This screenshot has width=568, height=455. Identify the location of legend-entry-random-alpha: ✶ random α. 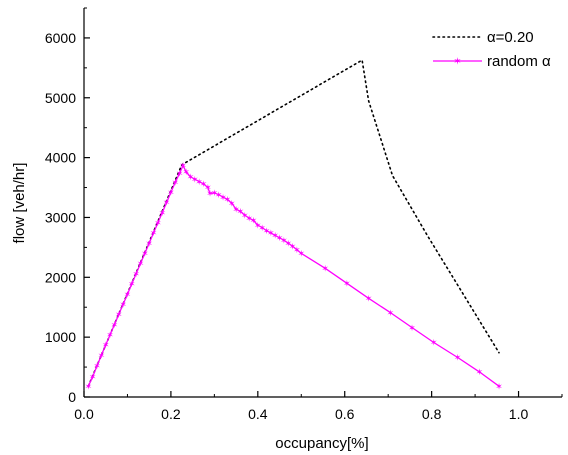
(492, 61).